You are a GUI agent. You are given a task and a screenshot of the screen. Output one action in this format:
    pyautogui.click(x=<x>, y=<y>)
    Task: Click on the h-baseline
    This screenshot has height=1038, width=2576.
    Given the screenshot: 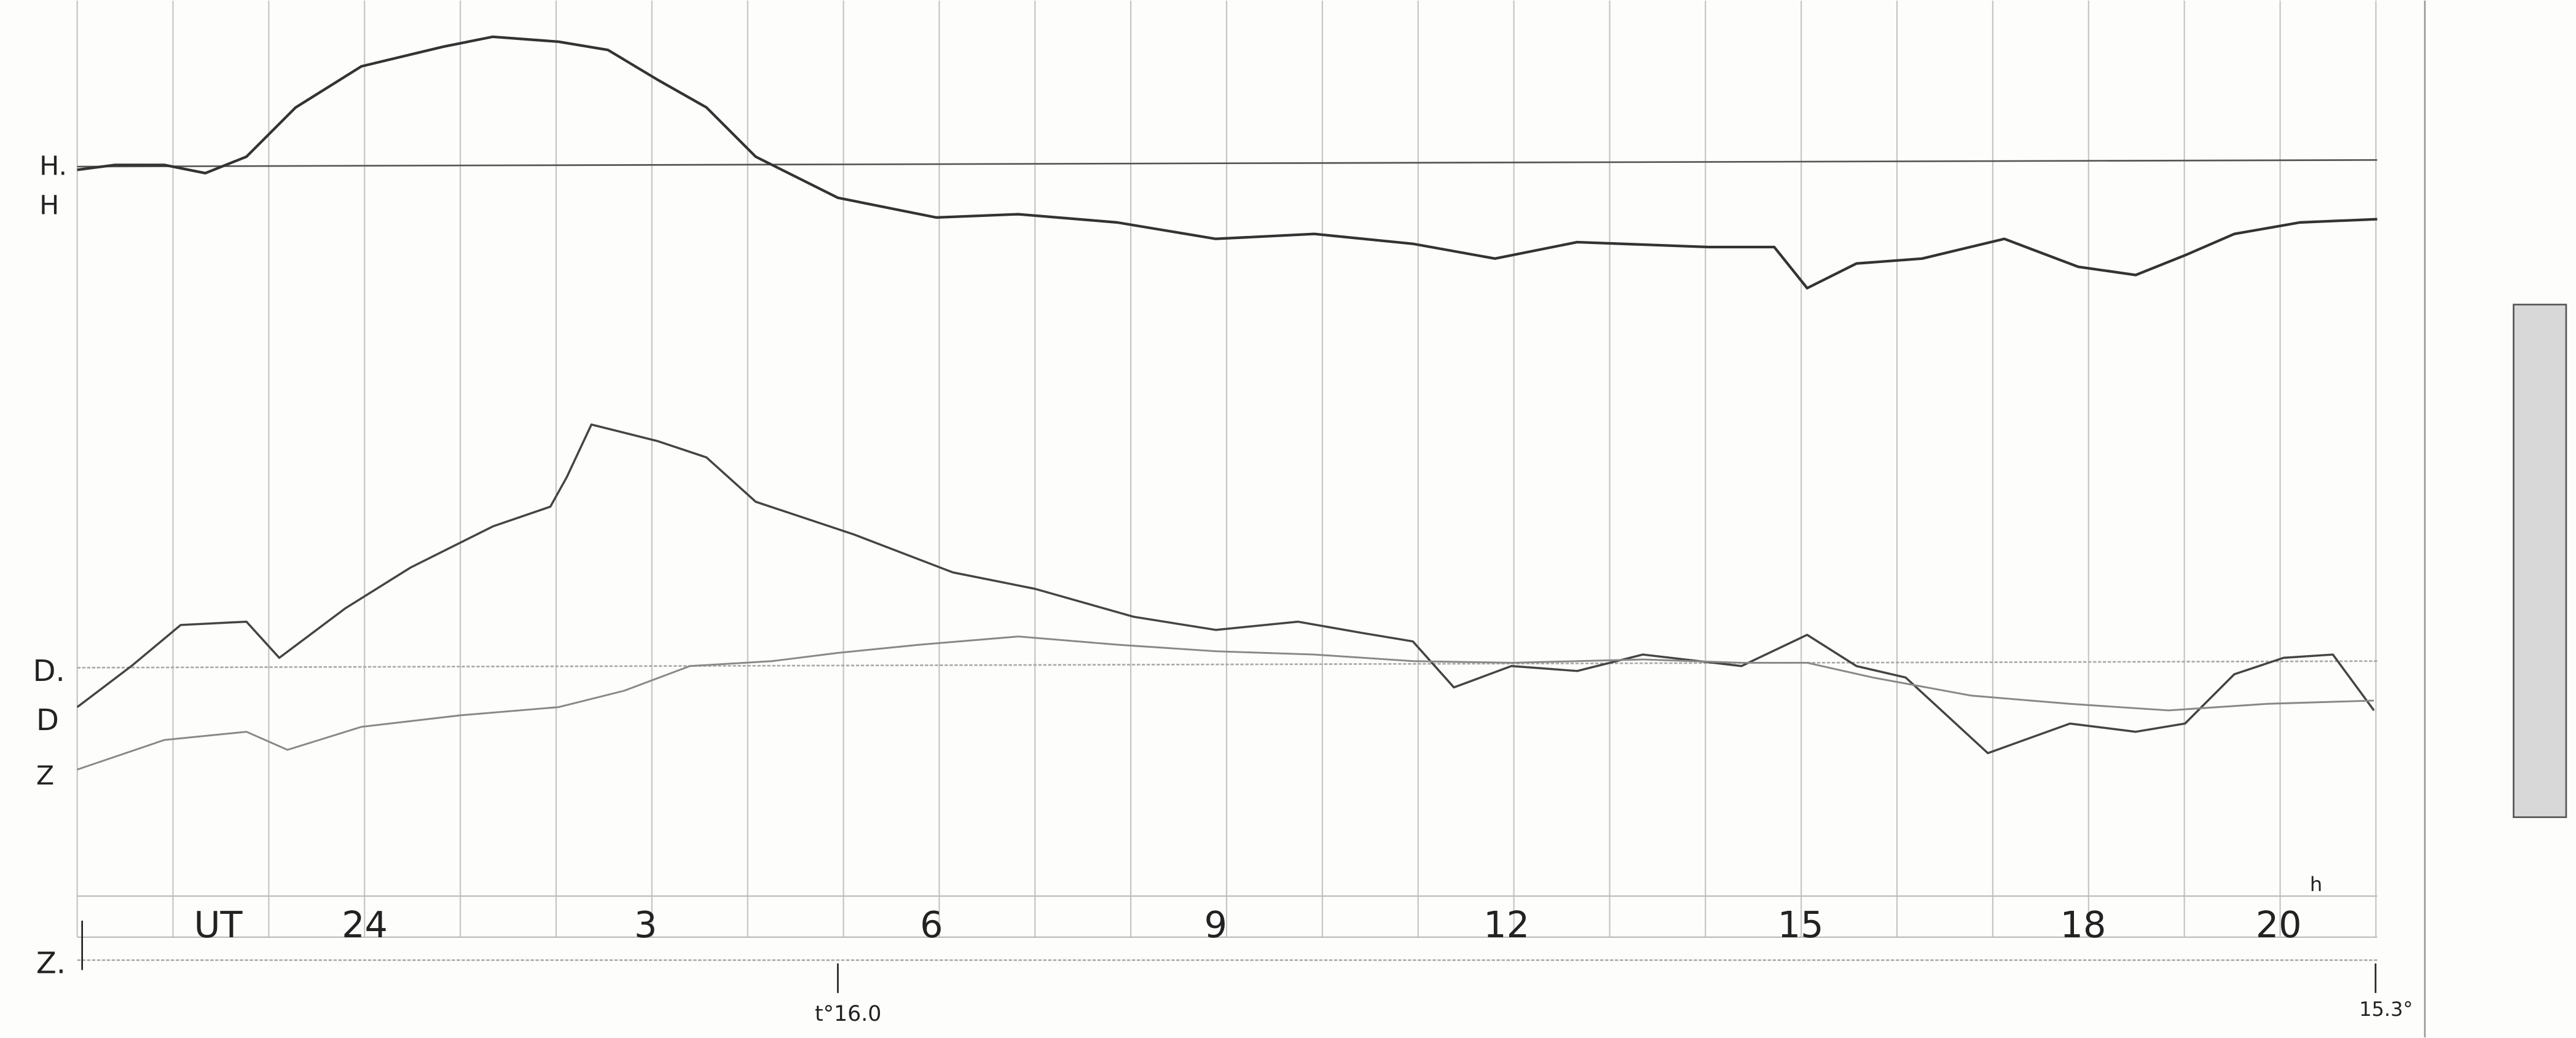 What is the action you would take?
    pyautogui.click(x=1227, y=164)
    